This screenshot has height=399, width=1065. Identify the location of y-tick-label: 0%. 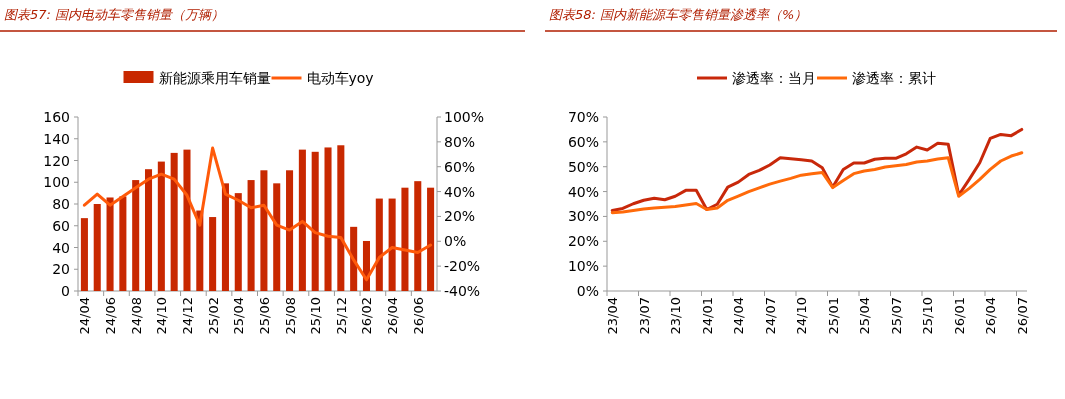
(587, 291).